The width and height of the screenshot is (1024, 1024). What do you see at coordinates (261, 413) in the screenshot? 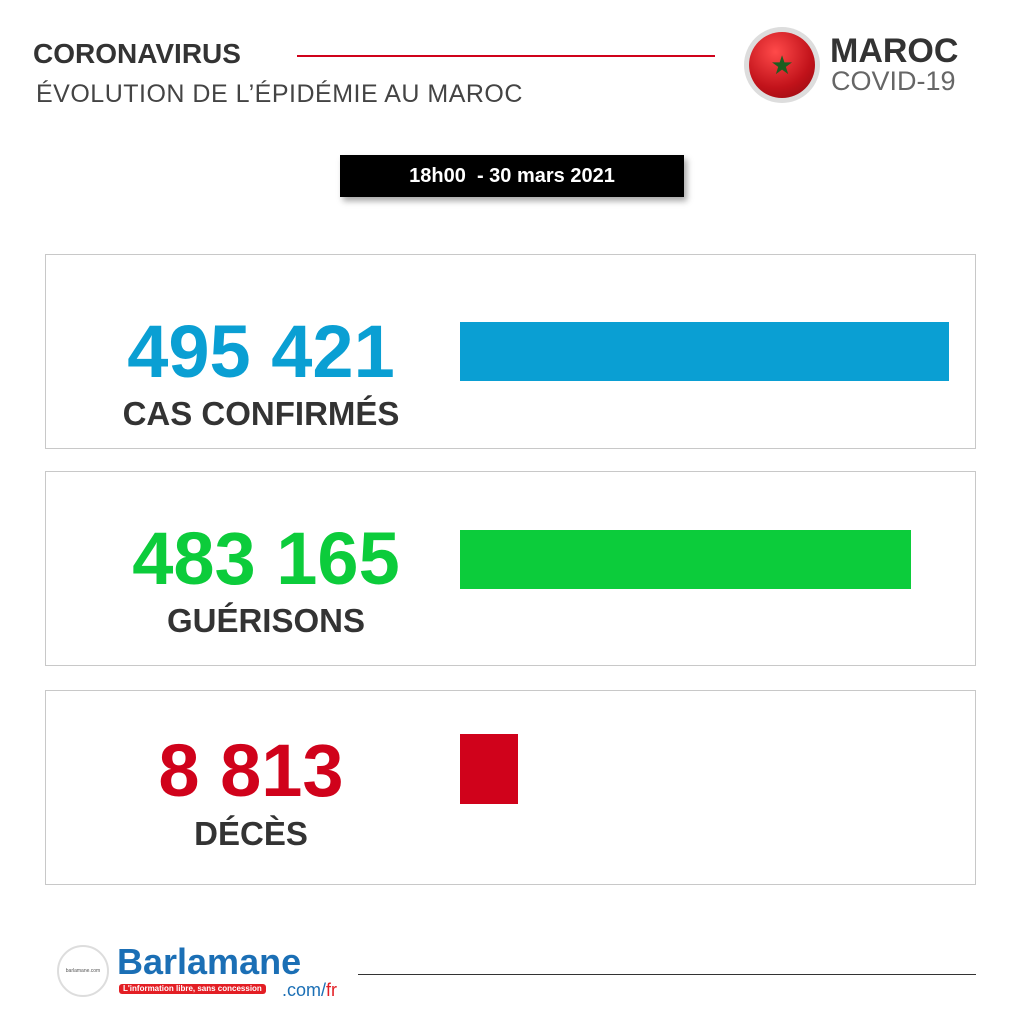
I see `stat-label: CAS CONFIRMÉS` at bounding box center [261, 413].